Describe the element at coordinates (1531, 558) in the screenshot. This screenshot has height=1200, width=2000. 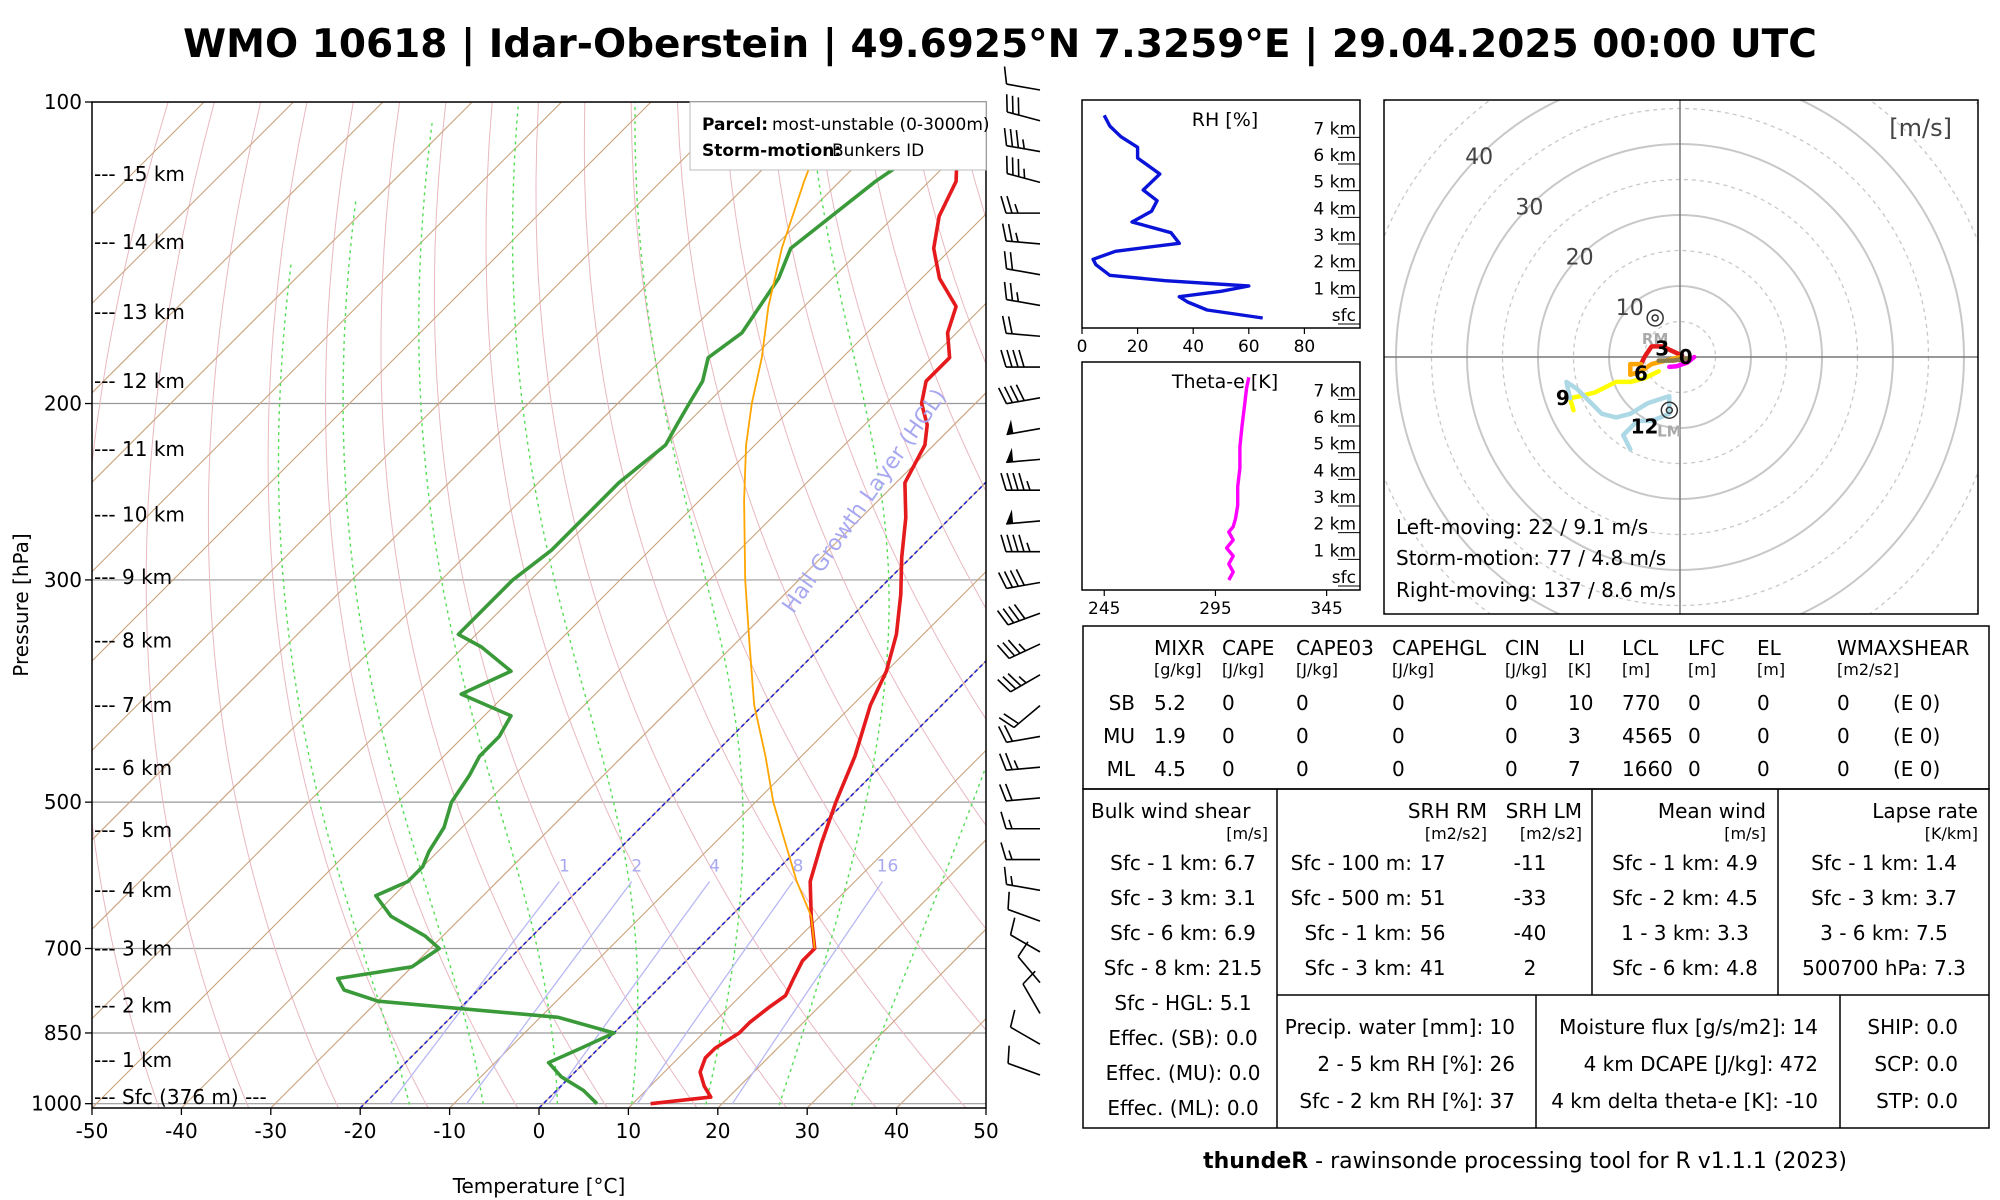
I see `hodo-storm-motion: Storm-motion: 77 / 4.8 m/s` at that location.